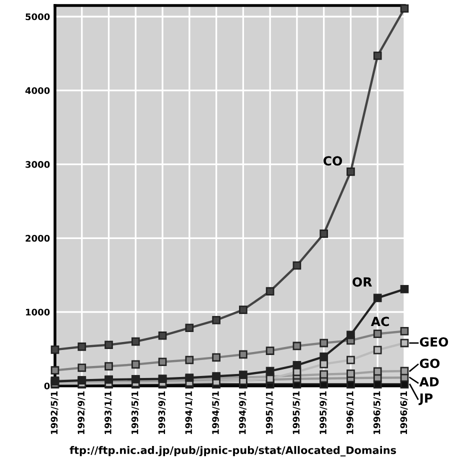 Image resolution: width=466 pixels, height=461 pixels. Describe the element at coordinates (429, 381) in the screenshot. I see `series-label: AD` at that location.